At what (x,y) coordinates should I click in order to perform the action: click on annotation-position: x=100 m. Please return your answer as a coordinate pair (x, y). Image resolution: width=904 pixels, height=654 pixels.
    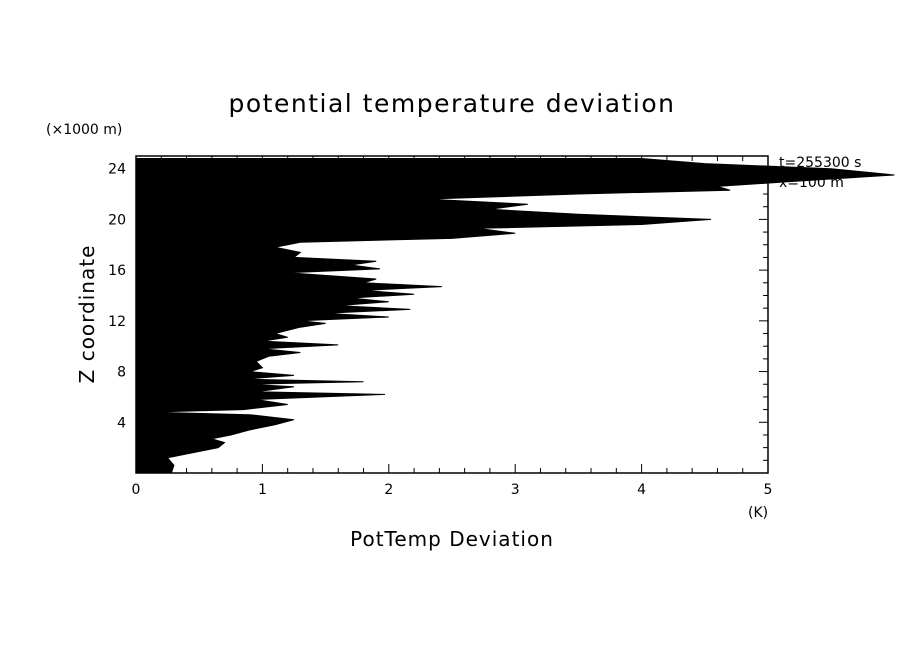
    Looking at the image, I should click on (811, 183).